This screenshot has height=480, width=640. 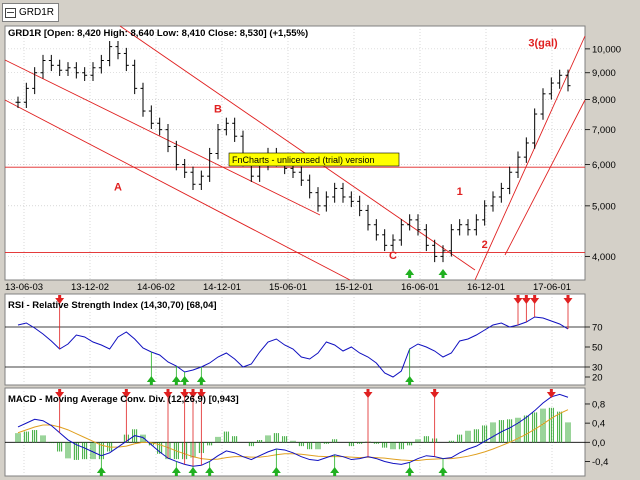 What do you see at coordinates (486, 287) in the screenshot?
I see `x-tick-label: 16-12-01` at bounding box center [486, 287].